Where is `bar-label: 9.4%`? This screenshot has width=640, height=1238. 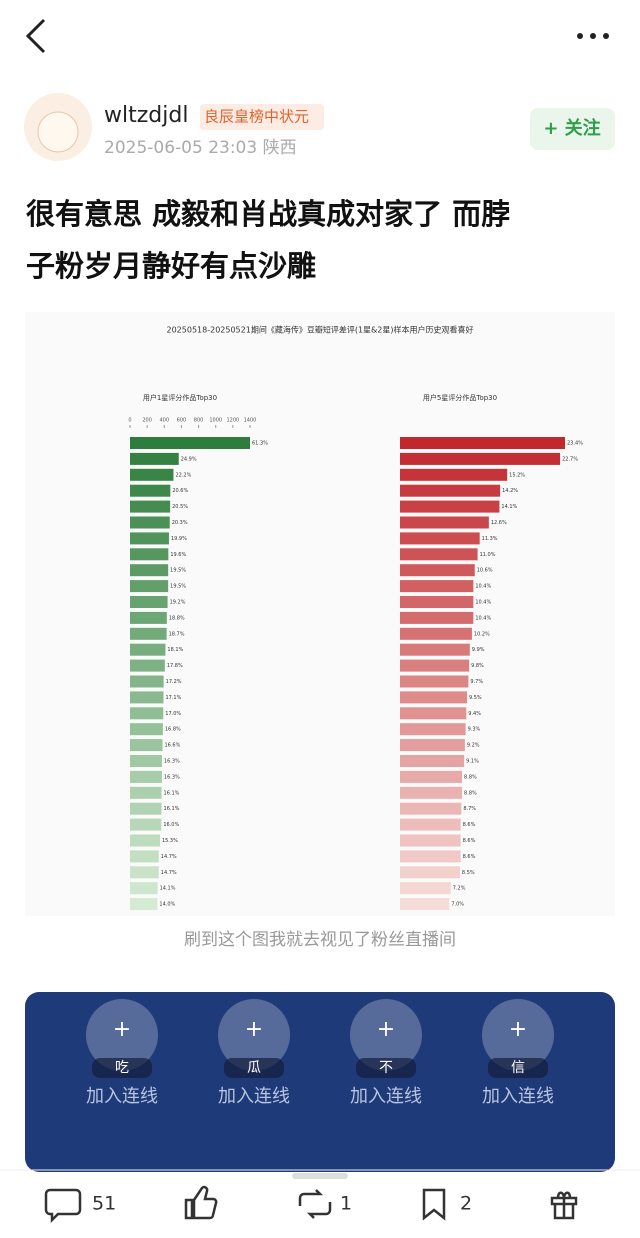
bar-label: 9.4% is located at coordinates (474, 714).